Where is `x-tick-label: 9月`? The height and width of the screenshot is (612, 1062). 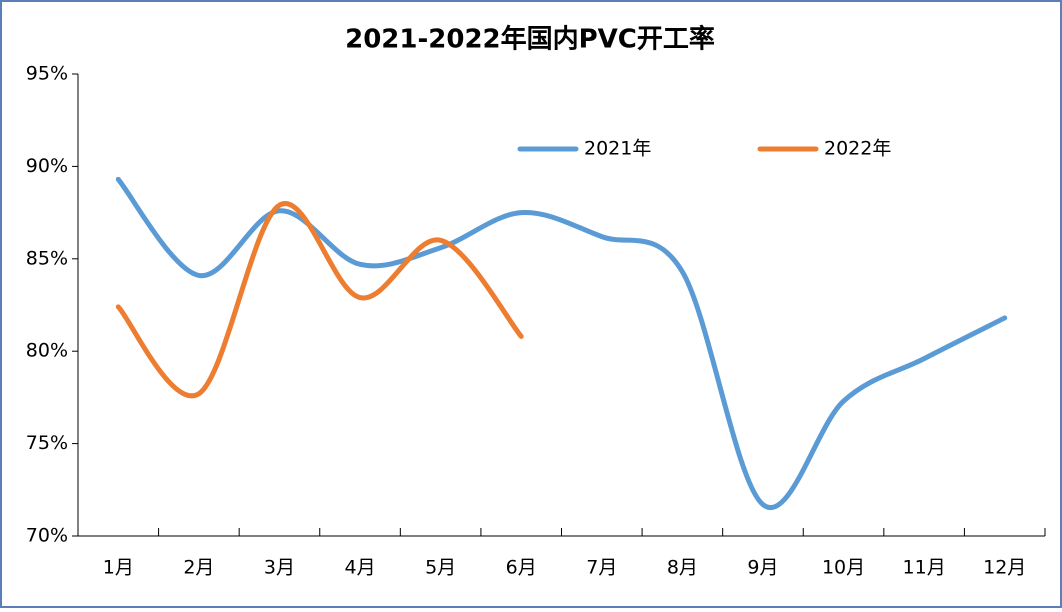
x-tick-label: 9月 is located at coordinates (762, 568).